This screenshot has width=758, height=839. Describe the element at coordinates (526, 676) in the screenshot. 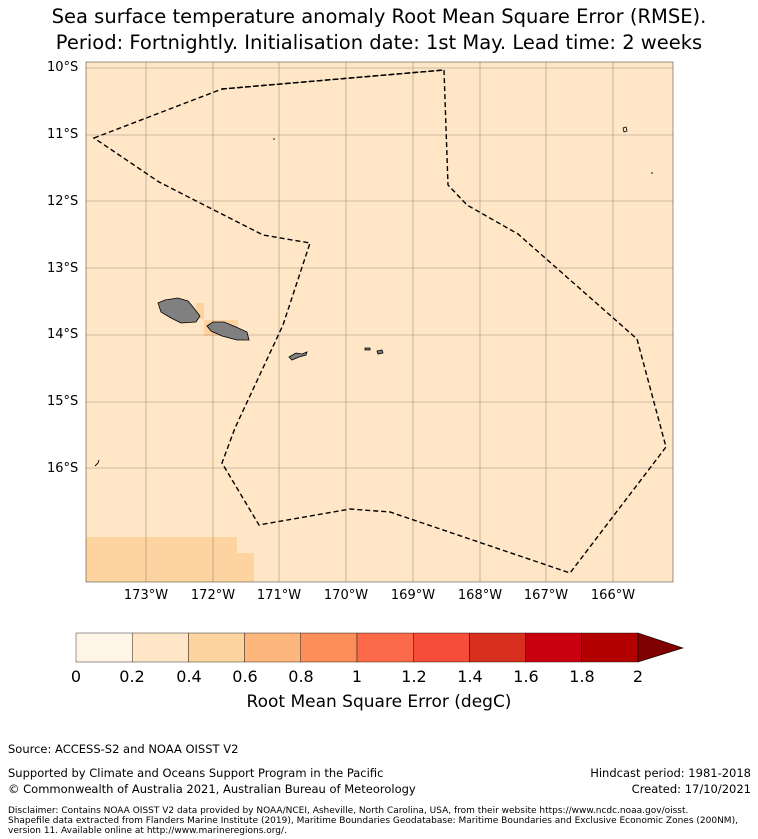

I see `colorbar-tick-1-6: 1.6` at that location.